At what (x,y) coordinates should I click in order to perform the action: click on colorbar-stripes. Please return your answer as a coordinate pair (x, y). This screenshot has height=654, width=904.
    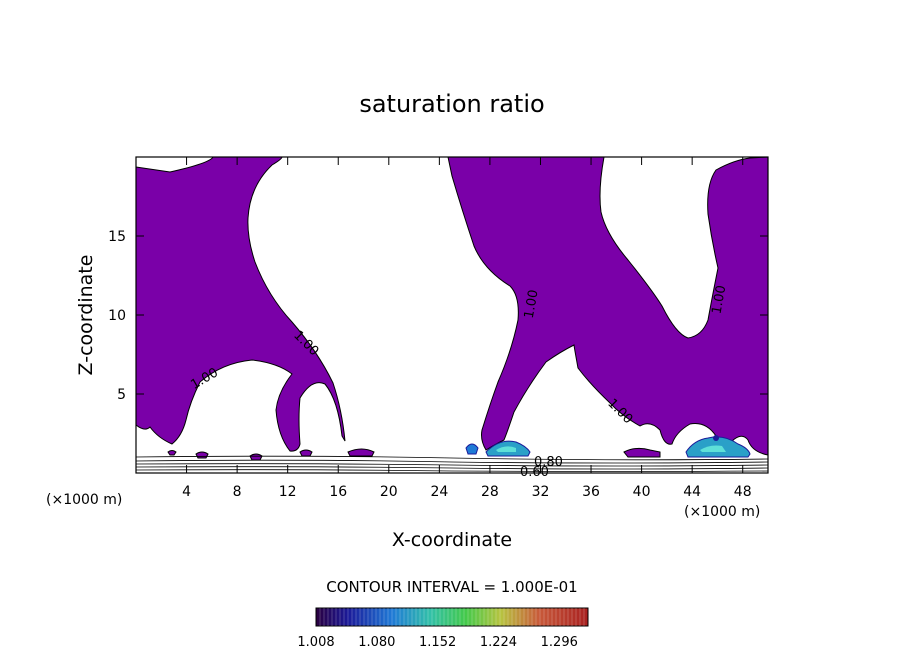
    Looking at the image, I should click on (452, 617).